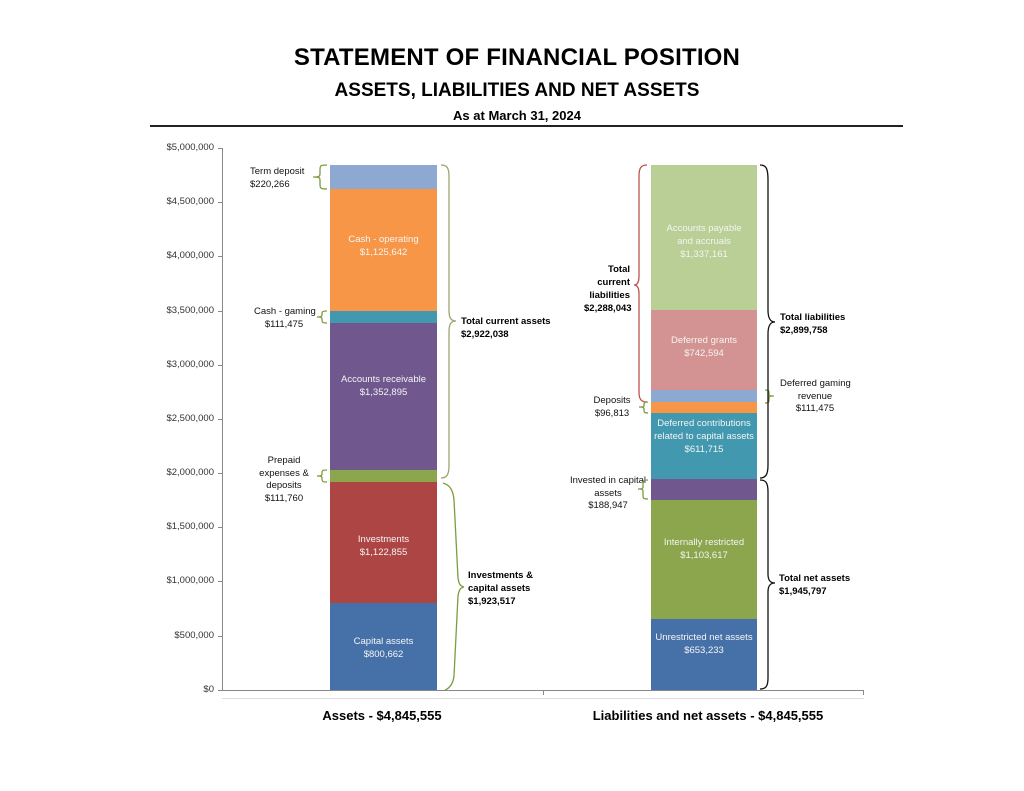 The image size is (1024, 791). Describe the element at coordinates (284, 485) in the screenshot. I see `label-text: deposits` at that location.